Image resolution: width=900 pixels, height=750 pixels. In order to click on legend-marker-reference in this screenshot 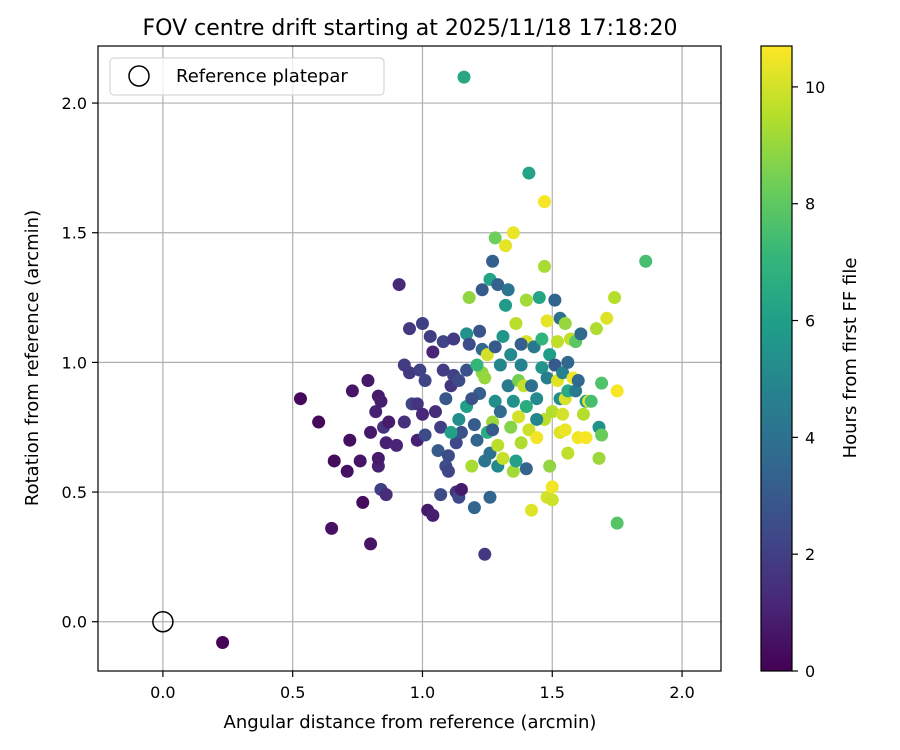, I will do `click(139, 76)`.